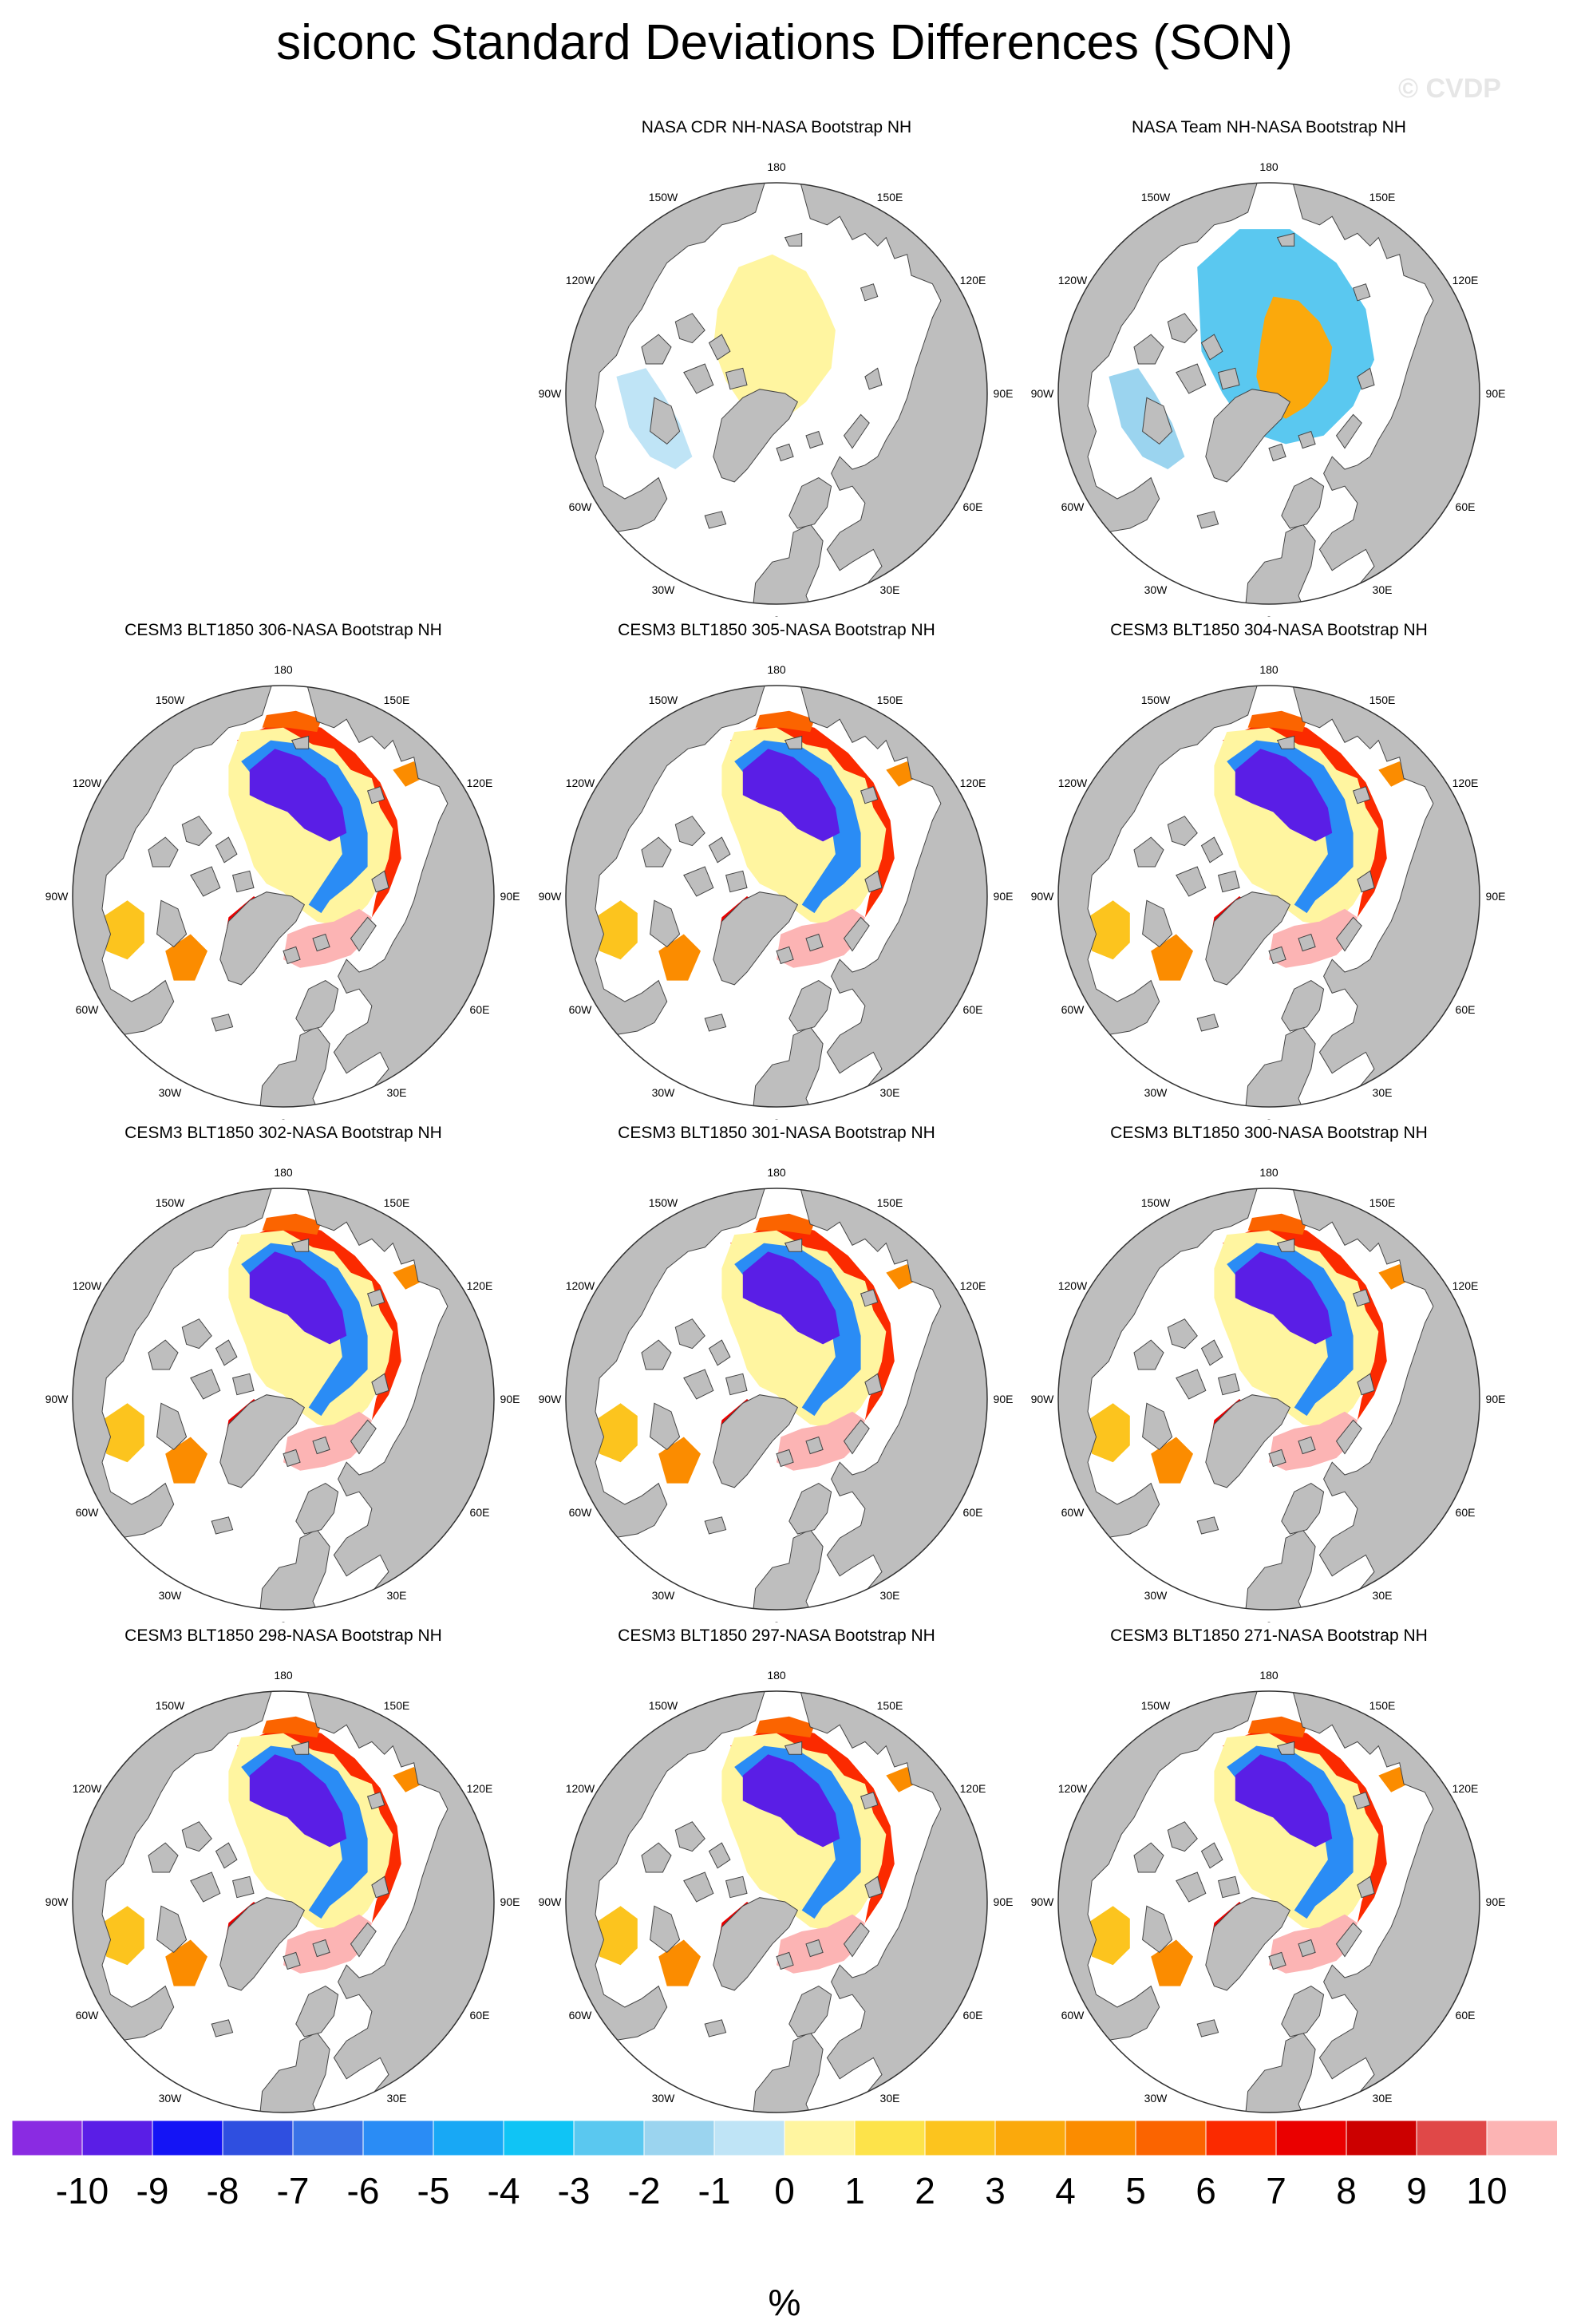 The width and height of the screenshot is (1569, 2324). Describe the element at coordinates (776, 1173) in the screenshot. I see `lon-label: 180` at that location.